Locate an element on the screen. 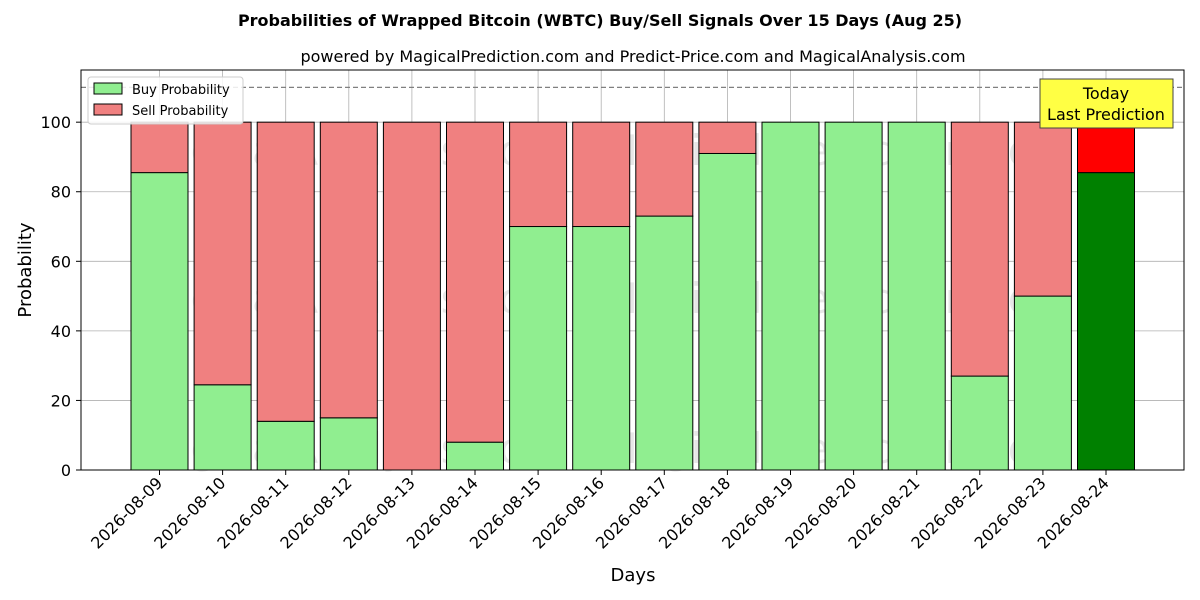  today-annotation-line1: Today is located at coordinates (1105, 93).